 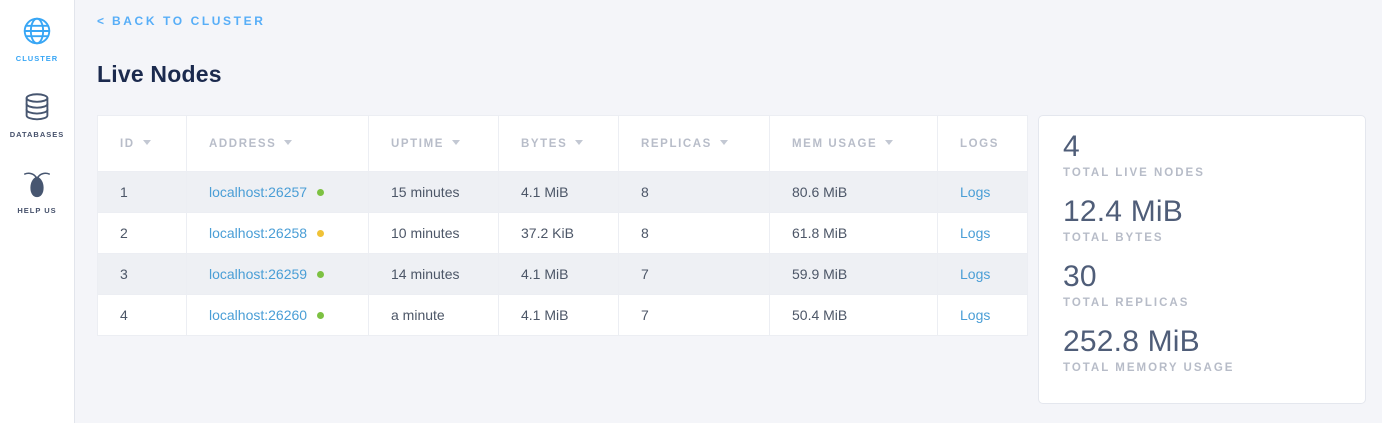 I want to click on summary-label: TOTAL BYTES, so click(x=1113, y=238).